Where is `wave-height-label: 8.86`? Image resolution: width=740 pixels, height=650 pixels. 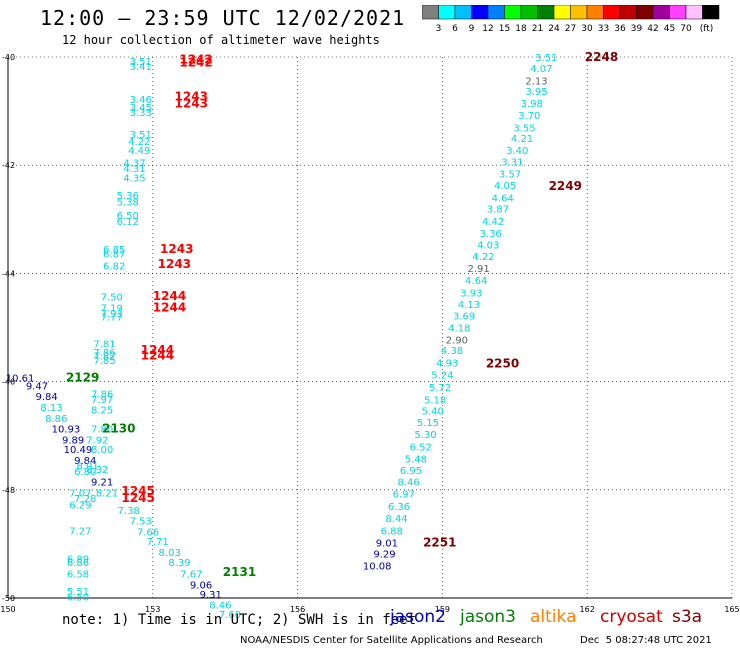 wave-height-label: 8.86 is located at coordinates (56, 419).